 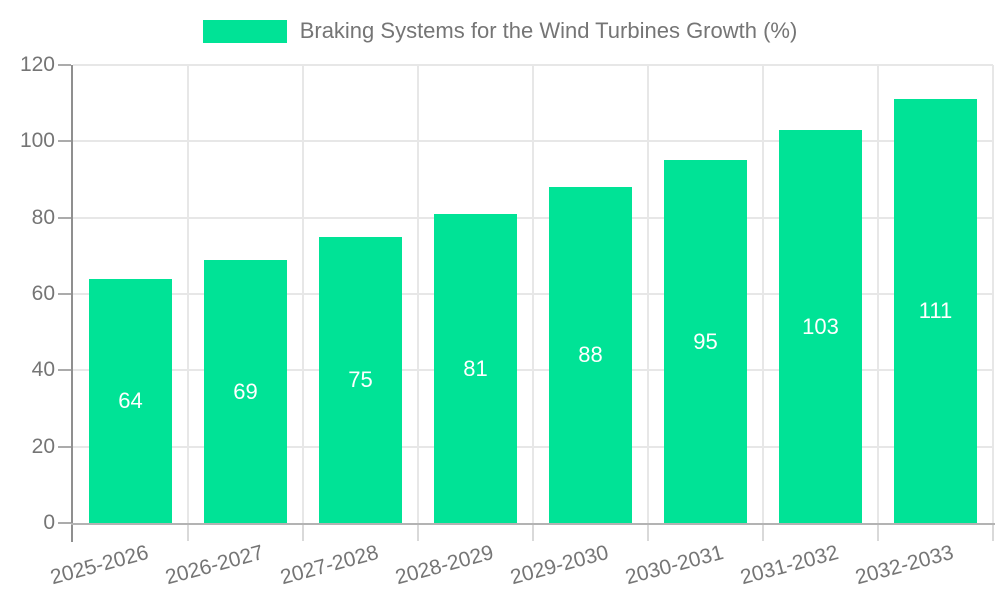 What do you see at coordinates (49, 522) in the screenshot?
I see `y-axis-label: 0` at bounding box center [49, 522].